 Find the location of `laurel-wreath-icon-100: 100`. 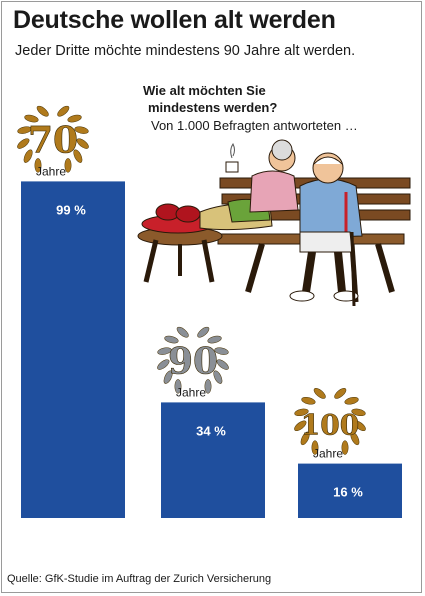

laurel-wreath-icon-100: 100 is located at coordinates (330, 421).